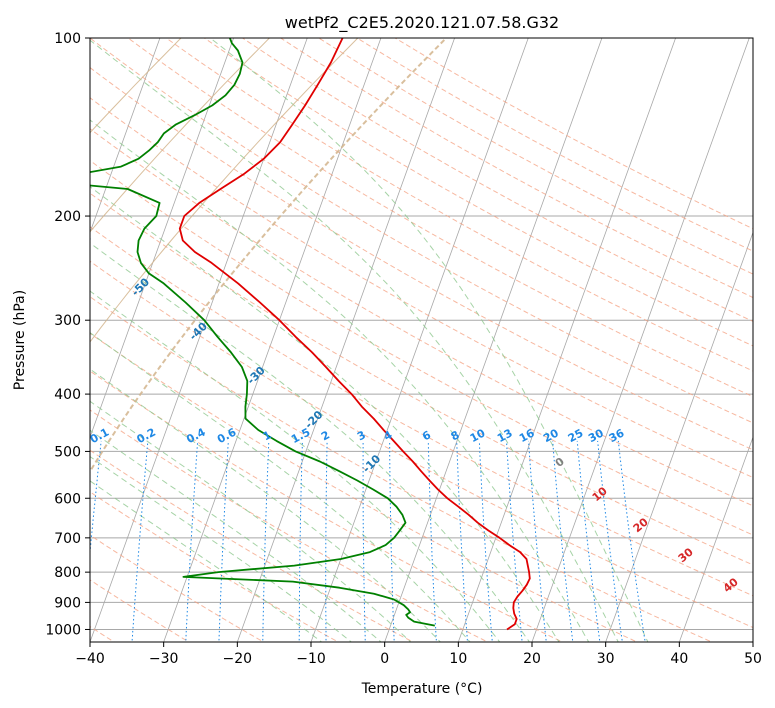  What do you see at coordinates (67, 499) in the screenshot?
I see `y-tick-label: 600` at bounding box center [67, 499].